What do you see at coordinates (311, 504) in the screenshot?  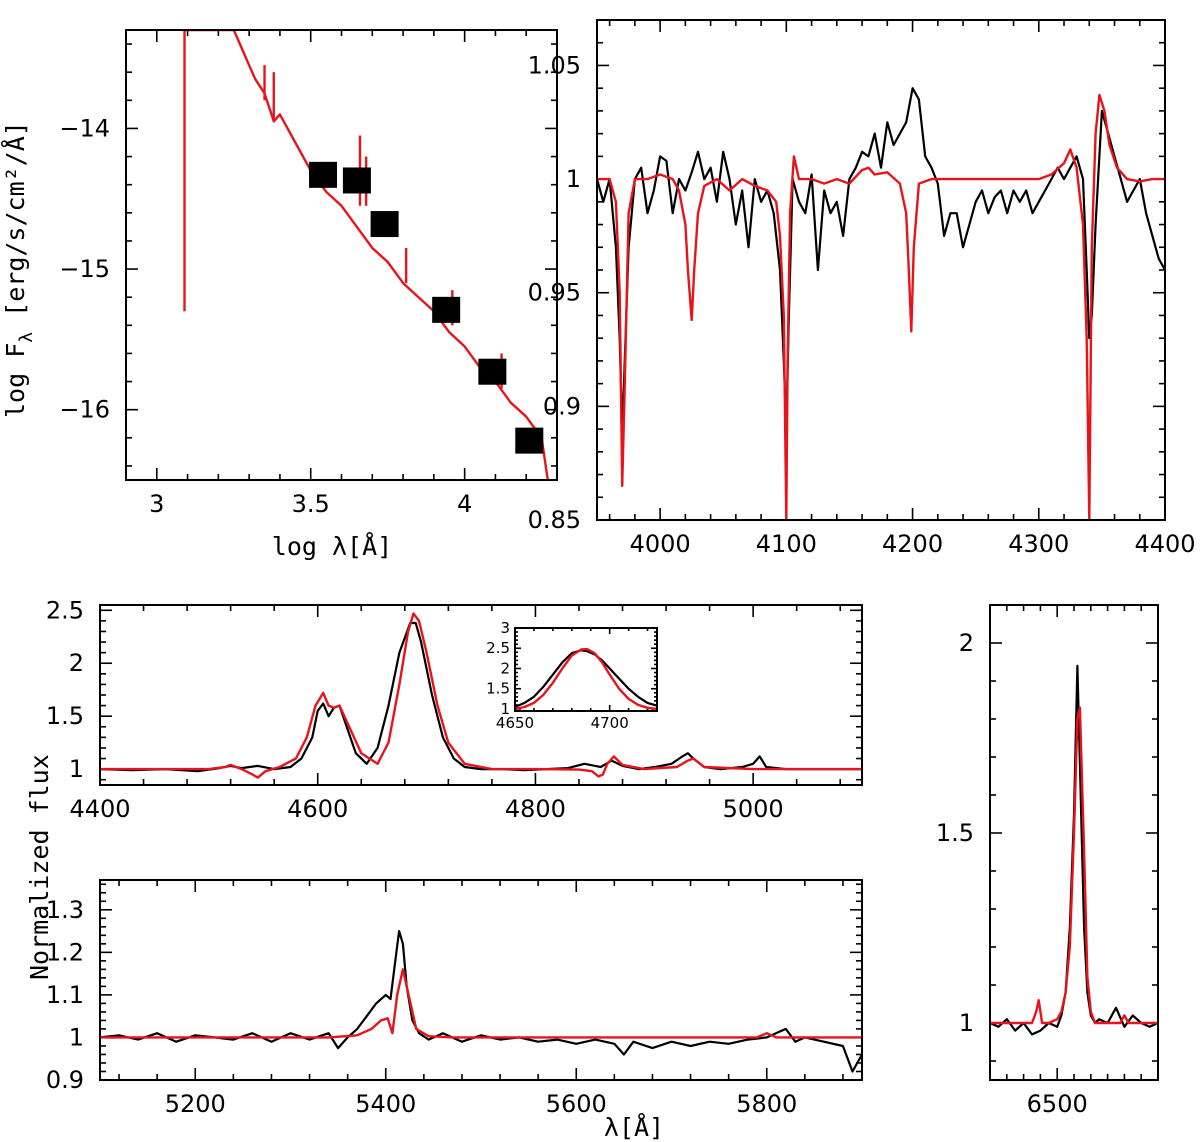 I see `x-tick-label: 3.5` at bounding box center [311, 504].